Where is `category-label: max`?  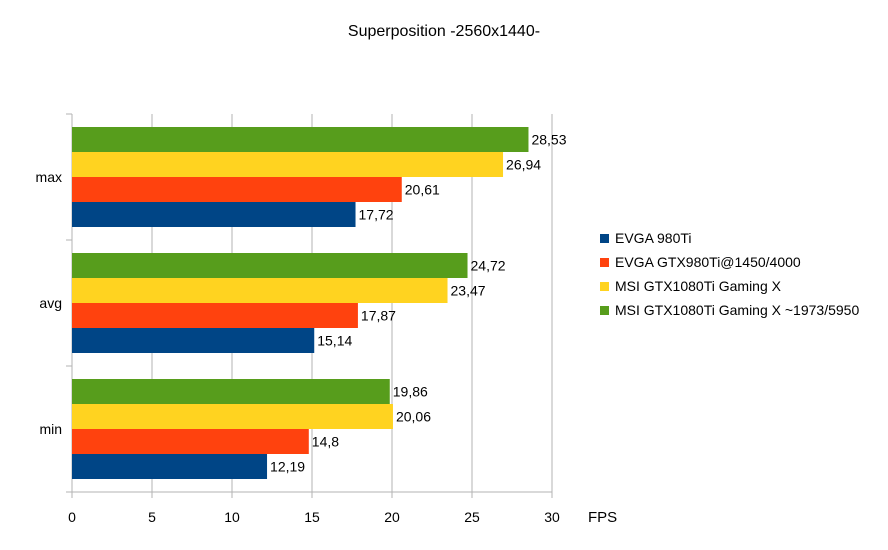 category-label: max is located at coordinates (49, 177).